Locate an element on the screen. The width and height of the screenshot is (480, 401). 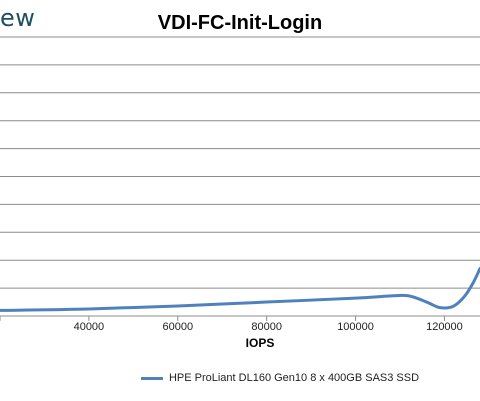
x-tick-label-4: 120000 is located at coordinates (444, 327).